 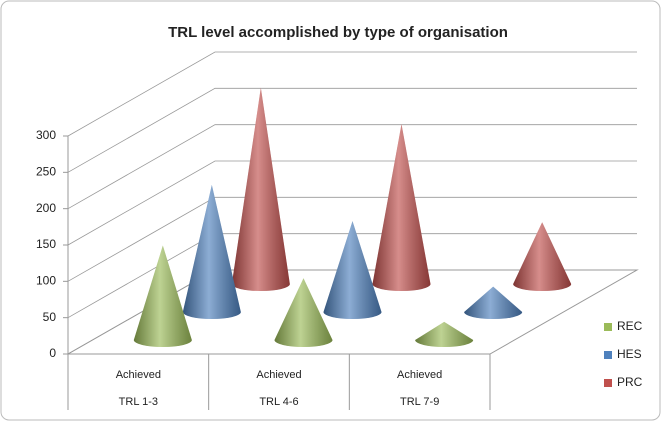 What do you see at coordinates (46, 135) in the screenshot?
I see `y-tick-label: 300` at bounding box center [46, 135].